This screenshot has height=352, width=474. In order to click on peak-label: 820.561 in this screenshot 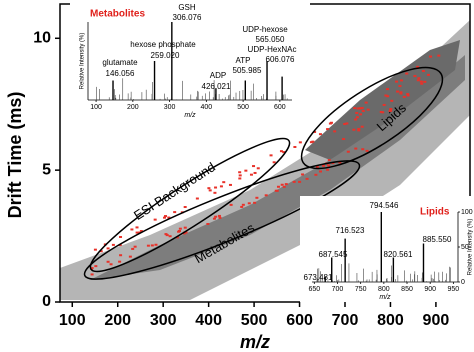, I will do `click(398, 254)`.